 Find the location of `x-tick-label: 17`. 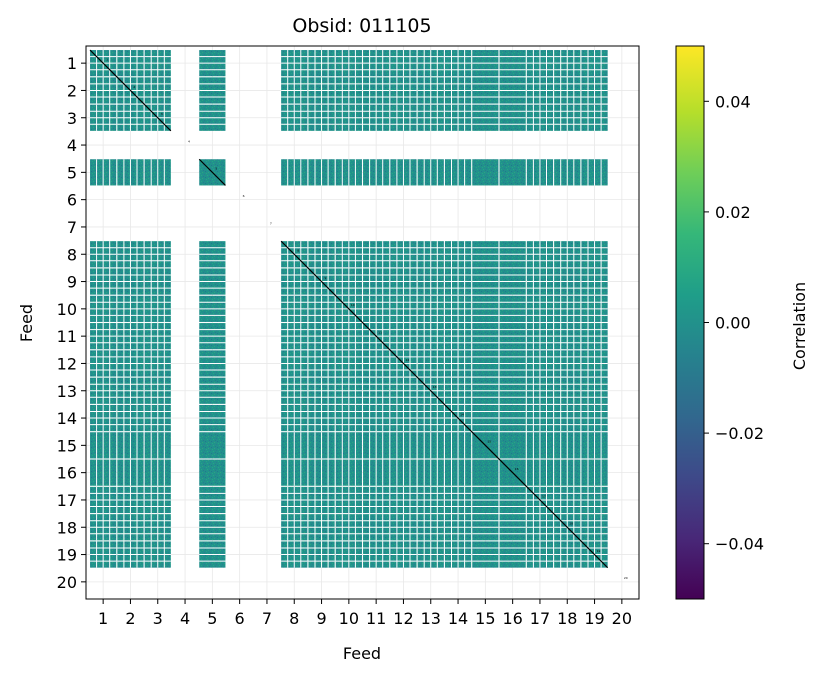

x-tick-label: 17 is located at coordinates (540, 618).